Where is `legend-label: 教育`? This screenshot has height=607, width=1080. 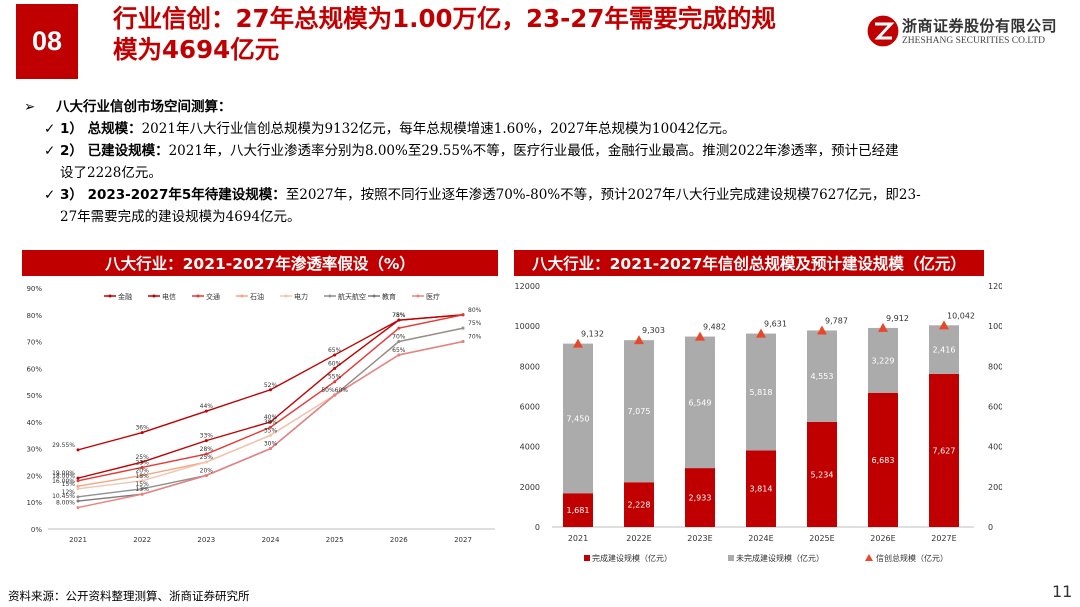
legend-label: 教育 is located at coordinates (389, 296).